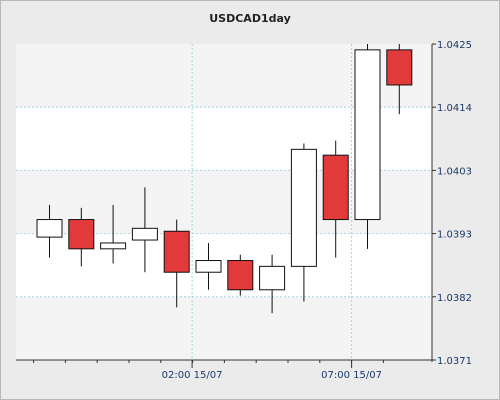 This screenshot has height=400, width=500. Describe the element at coordinates (454, 171) in the screenshot. I see `y-tick-label: 1.0403` at that location.